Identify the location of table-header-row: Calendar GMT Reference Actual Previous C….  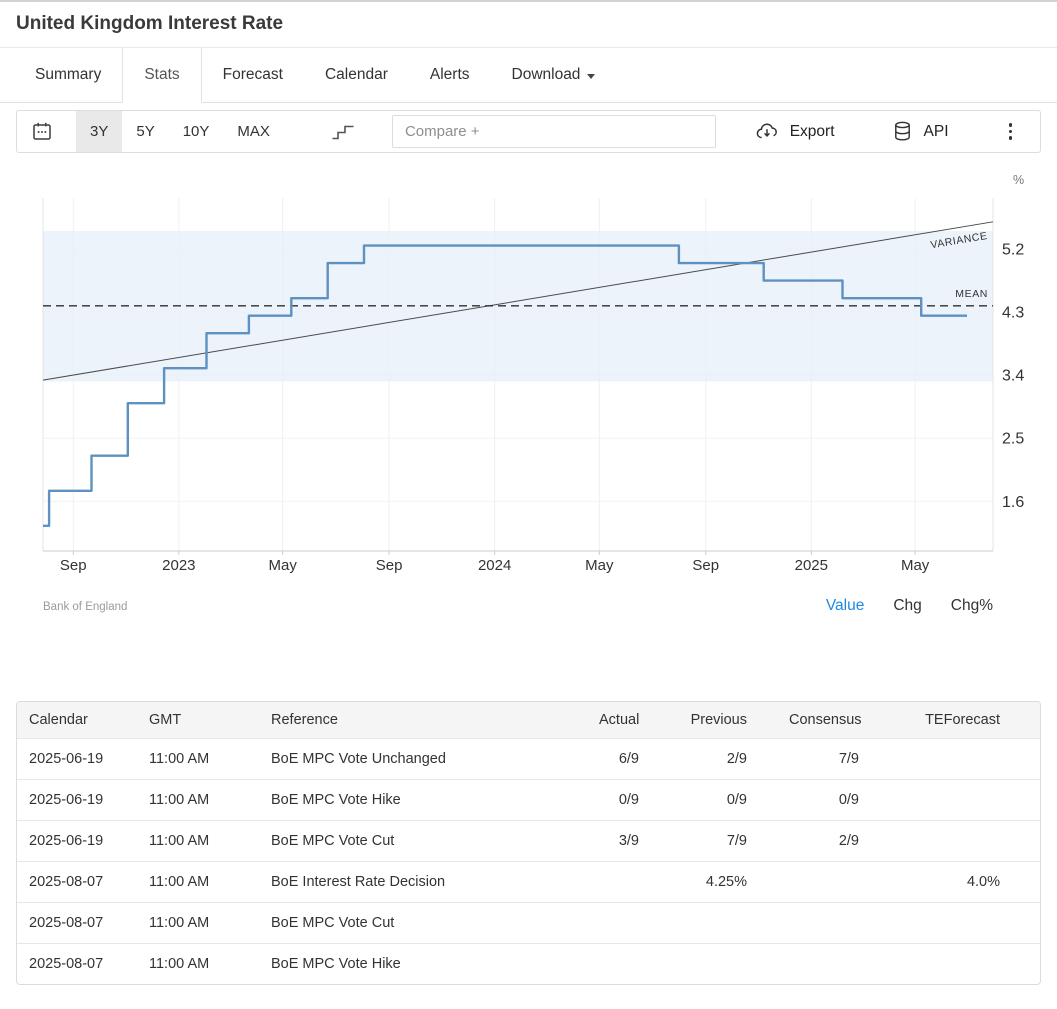
(528, 720).